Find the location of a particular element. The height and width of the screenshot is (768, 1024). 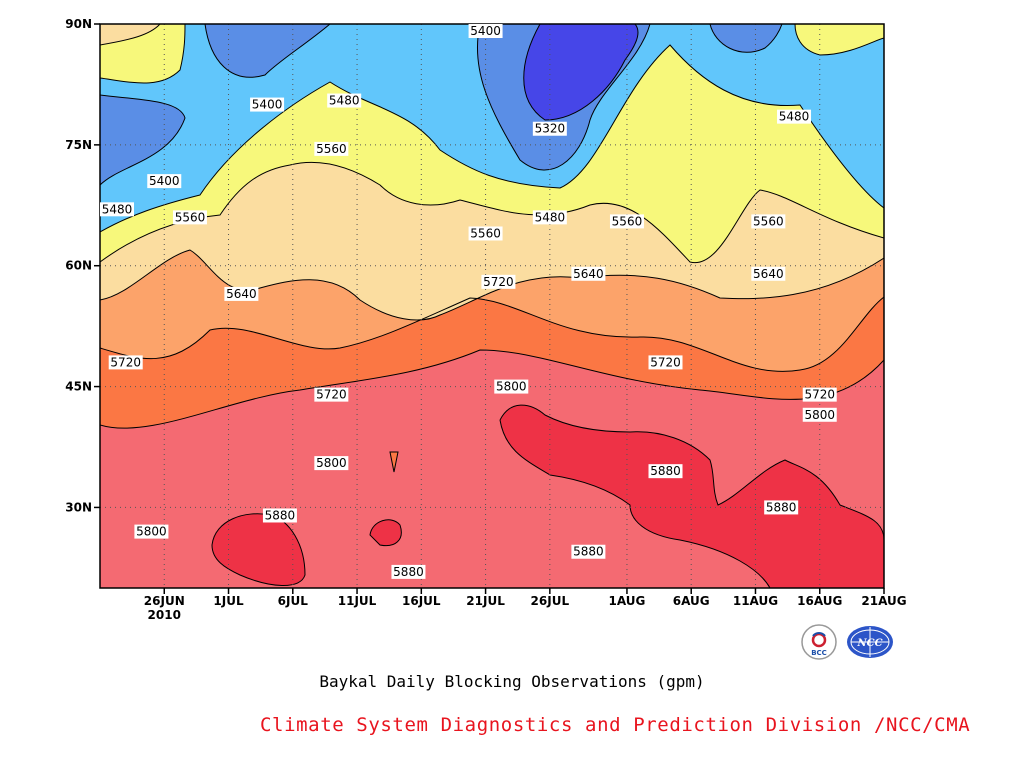

x-tick-label: 1JUL is located at coordinates (228, 601).